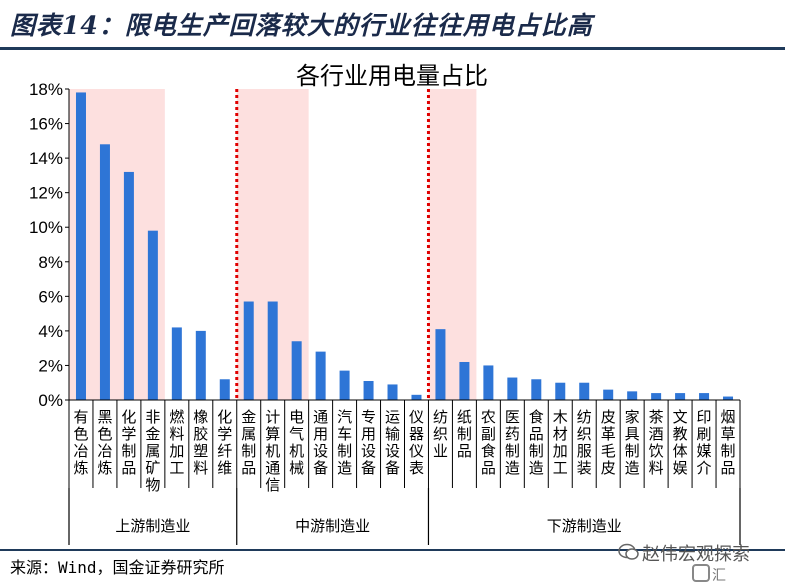 The image size is (785, 587). I want to click on source-note: 来源：Wind，国金证券研究所, so click(117, 567).